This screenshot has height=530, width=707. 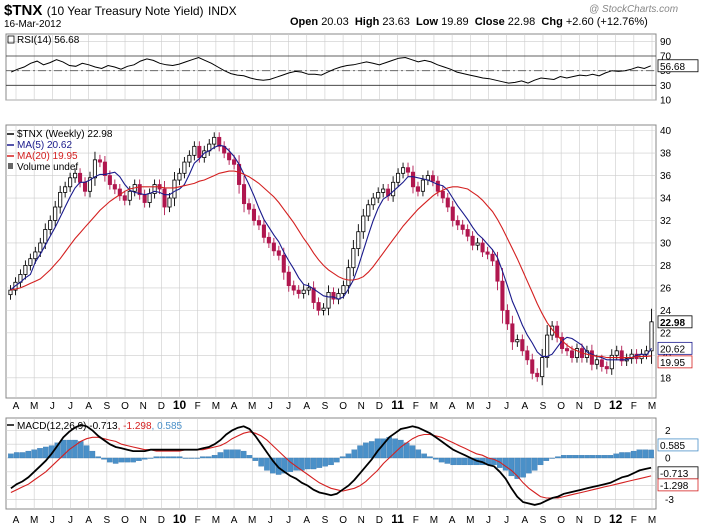 I want to click on price-tick-label: 40, so click(x=666, y=131).